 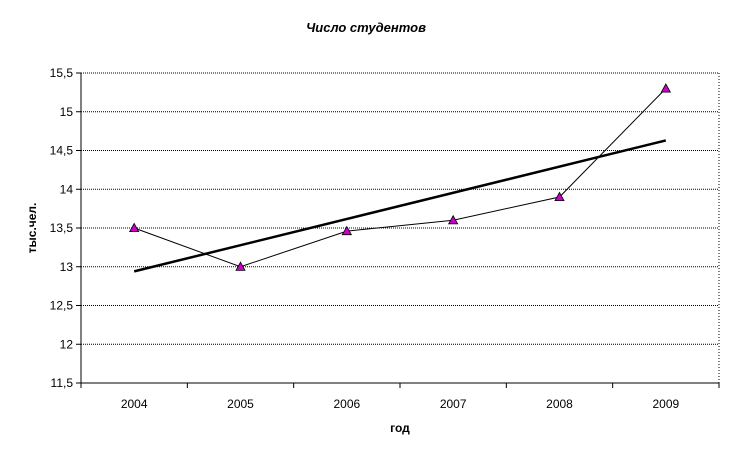 I want to click on y-tick-label: 12,5, so click(x=62, y=306).